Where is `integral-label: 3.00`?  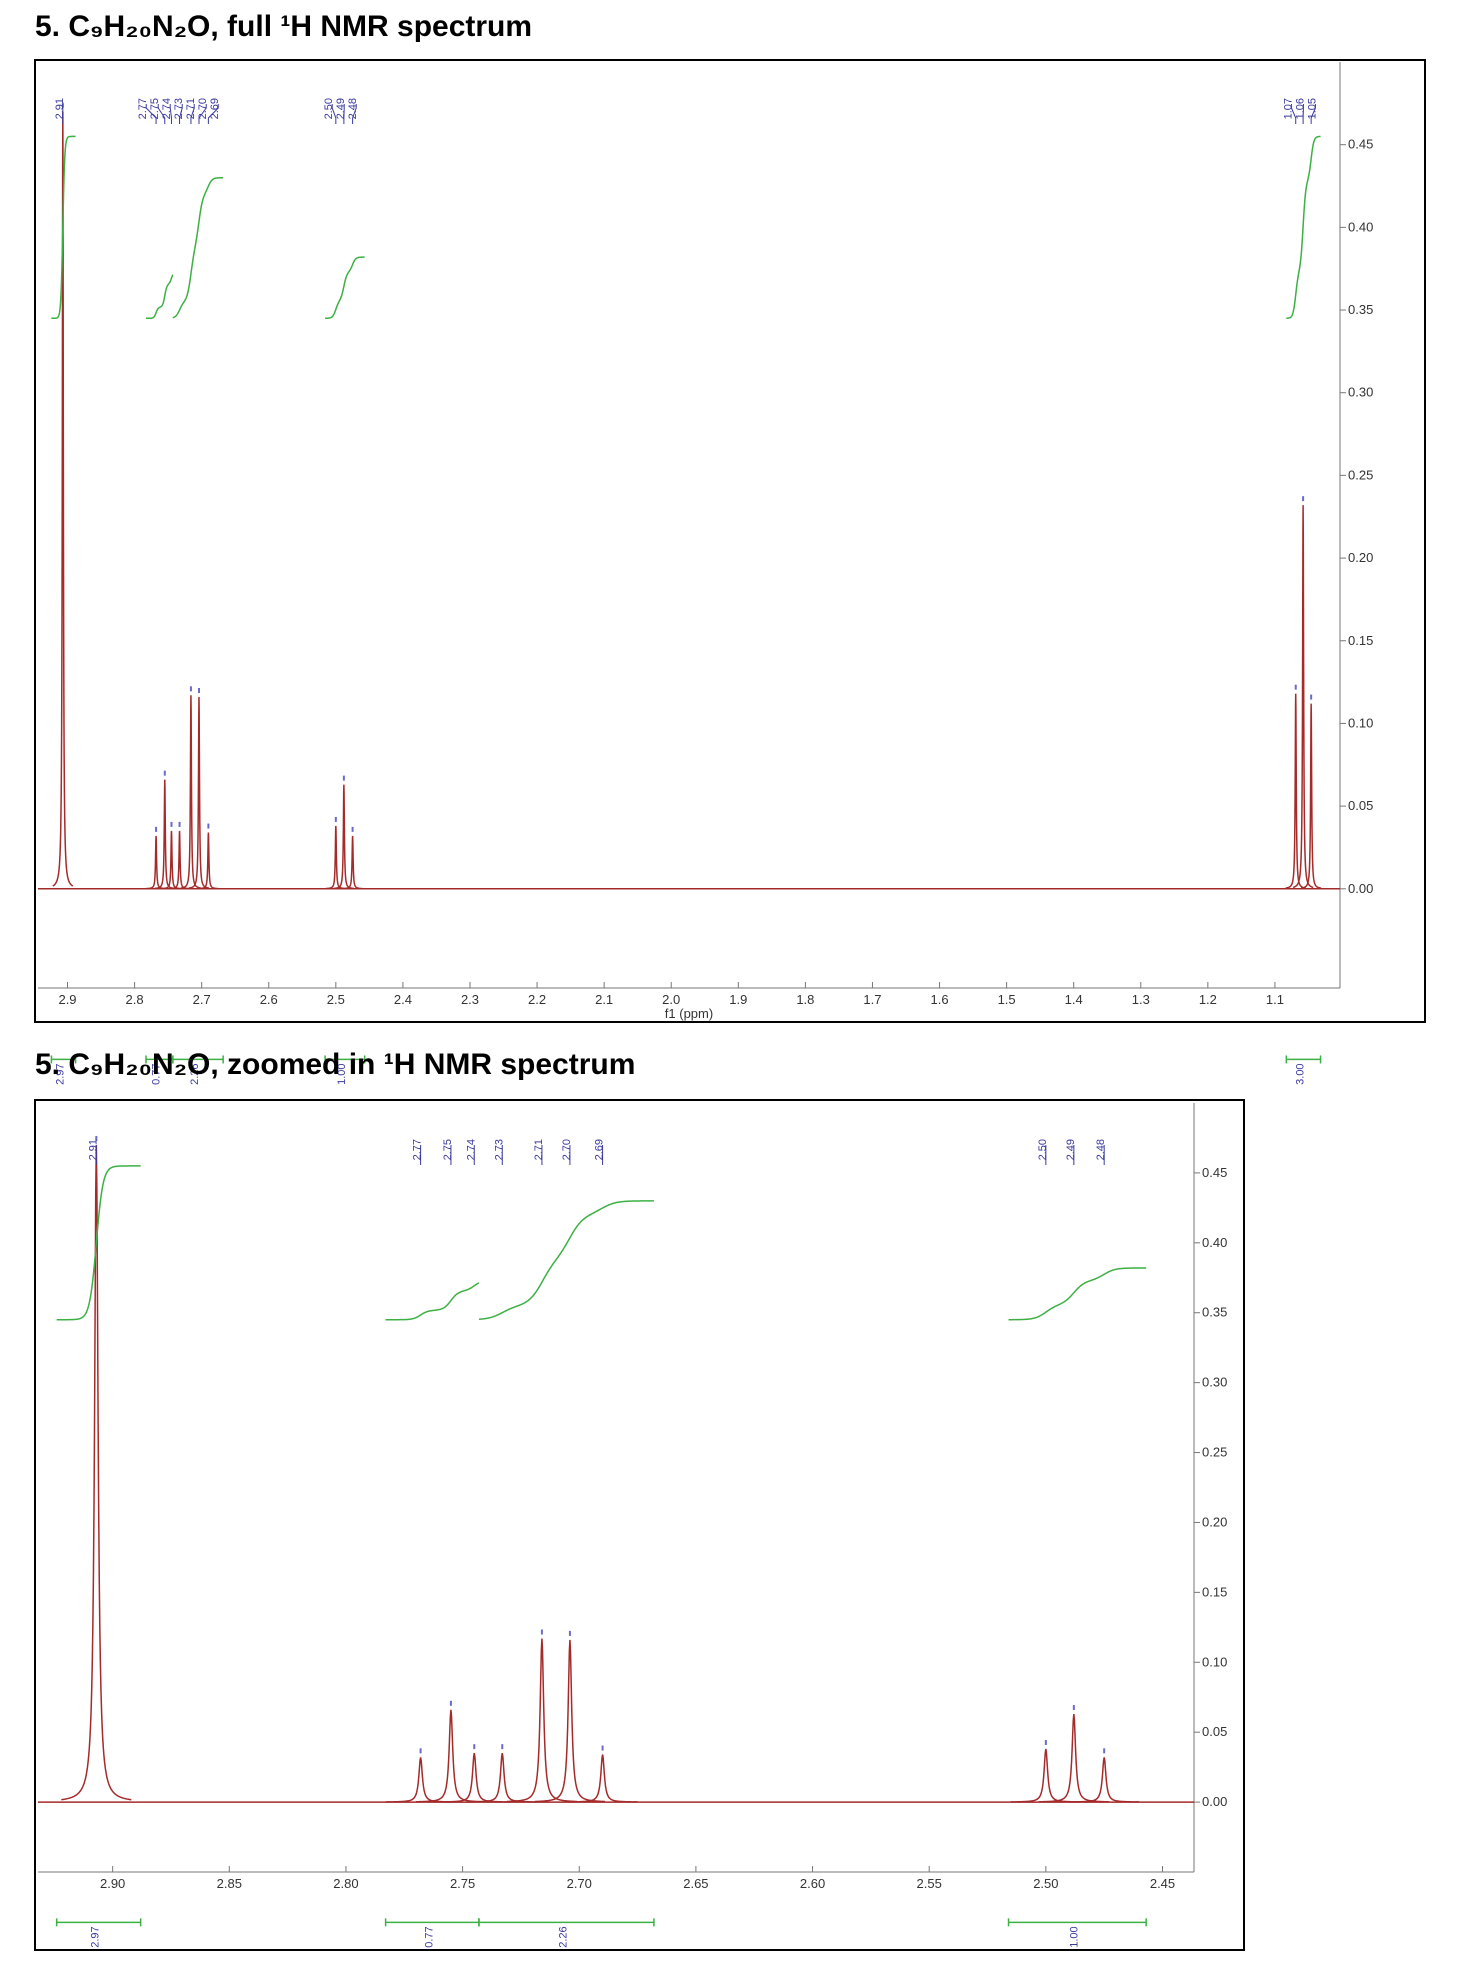
integral-label: 3.00 is located at coordinates (1300, 1073).